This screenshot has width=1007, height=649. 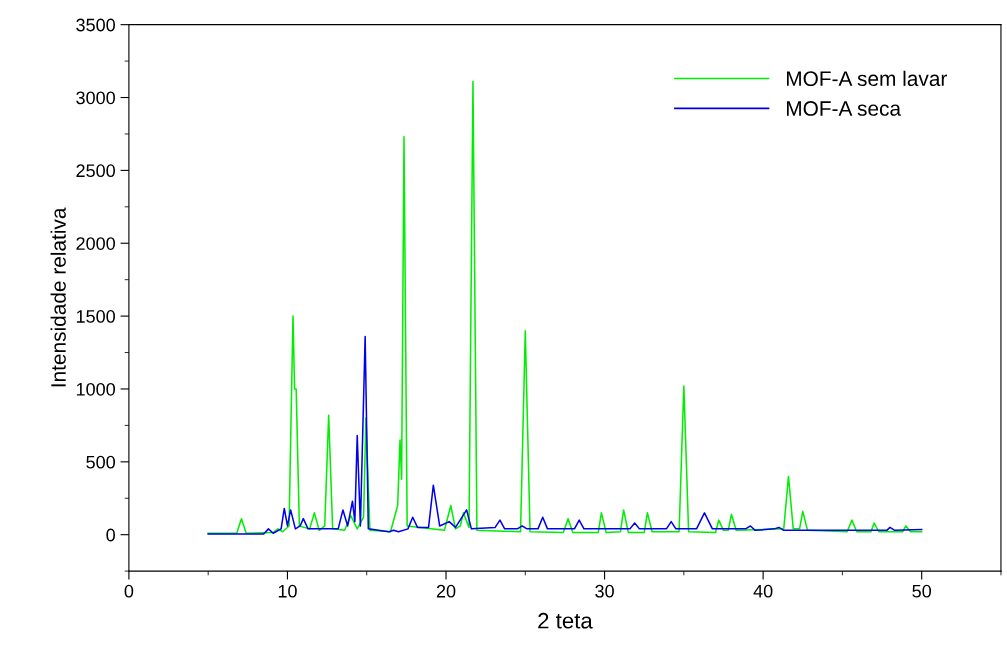 I want to click on y-tick-label: 2000, so click(x=95, y=243).